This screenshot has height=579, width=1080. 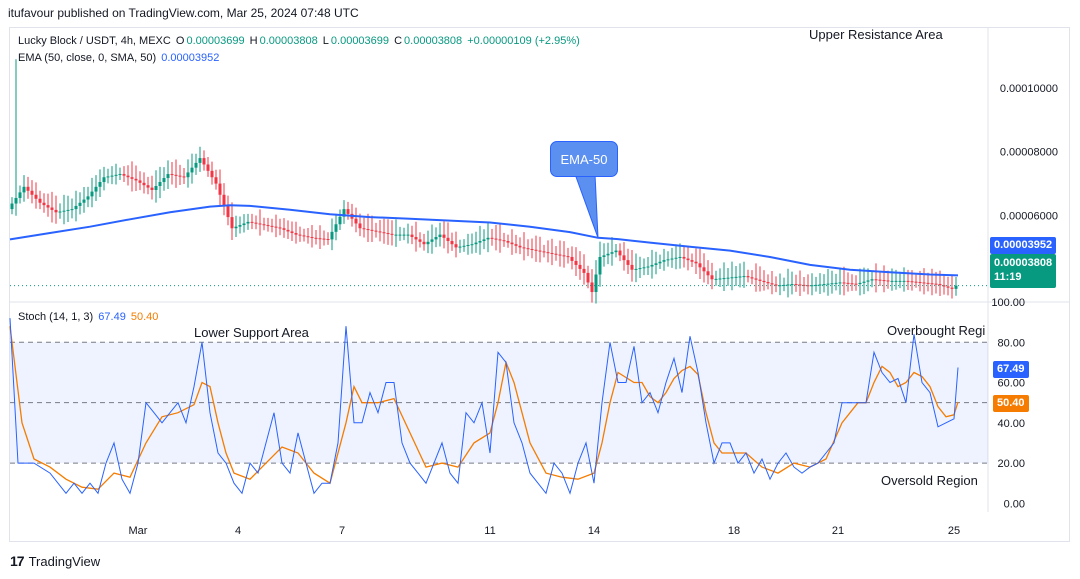 I want to click on low-value: 0.00003699, so click(x=360, y=41).